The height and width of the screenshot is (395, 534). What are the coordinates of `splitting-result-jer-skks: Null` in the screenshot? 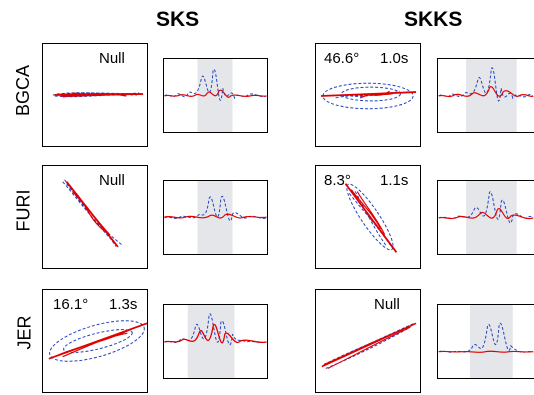 It's located at (387, 304).